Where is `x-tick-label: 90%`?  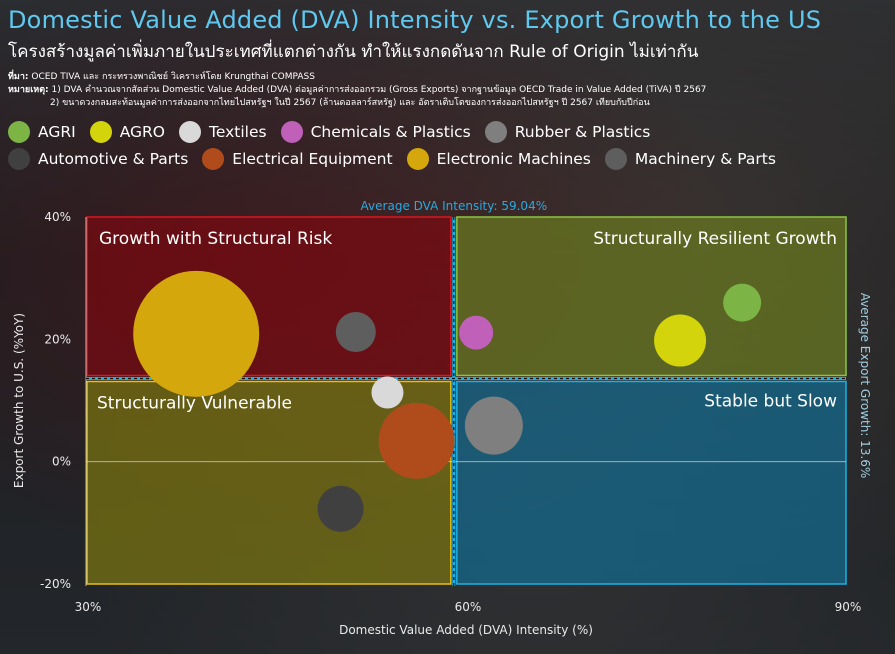 x-tick-label: 90% is located at coordinates (848, 607).